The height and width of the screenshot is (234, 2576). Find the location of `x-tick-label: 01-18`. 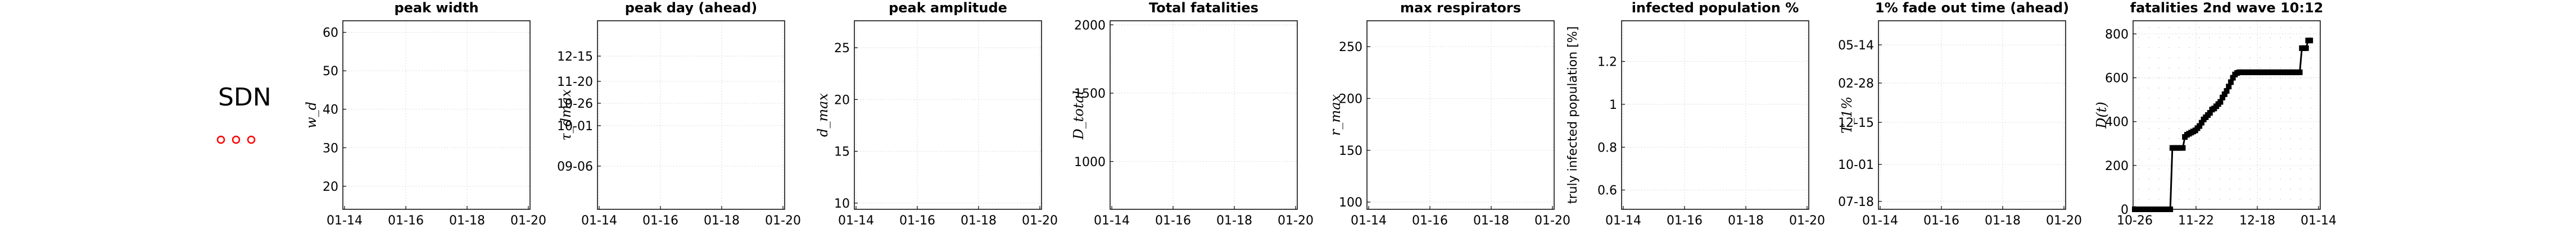

x-tick-label: 01-18 is located at coordinates (979, 221).